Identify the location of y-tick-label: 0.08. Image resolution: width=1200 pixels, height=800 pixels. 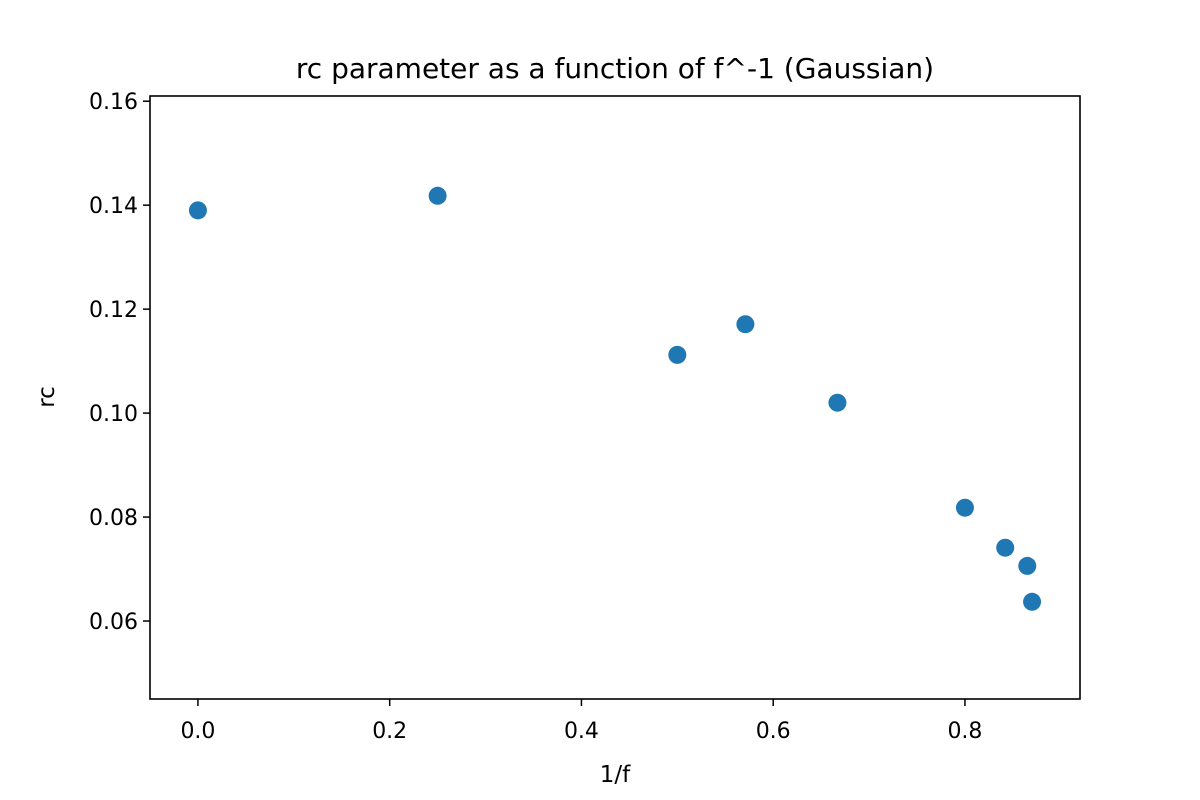
(113, 518).